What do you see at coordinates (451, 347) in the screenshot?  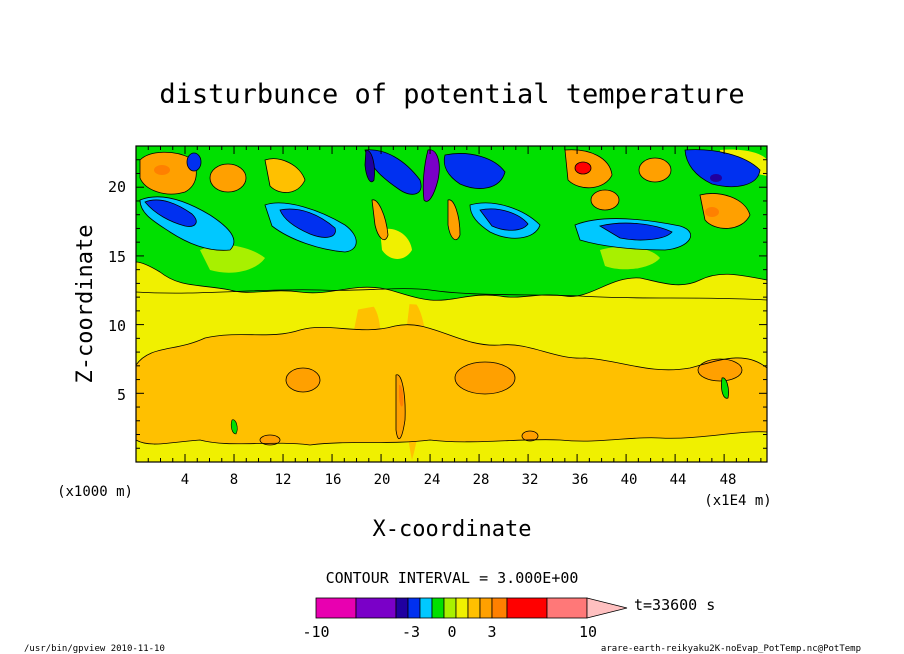 I see `contour-line-lower` at bounding box center [451, 347].